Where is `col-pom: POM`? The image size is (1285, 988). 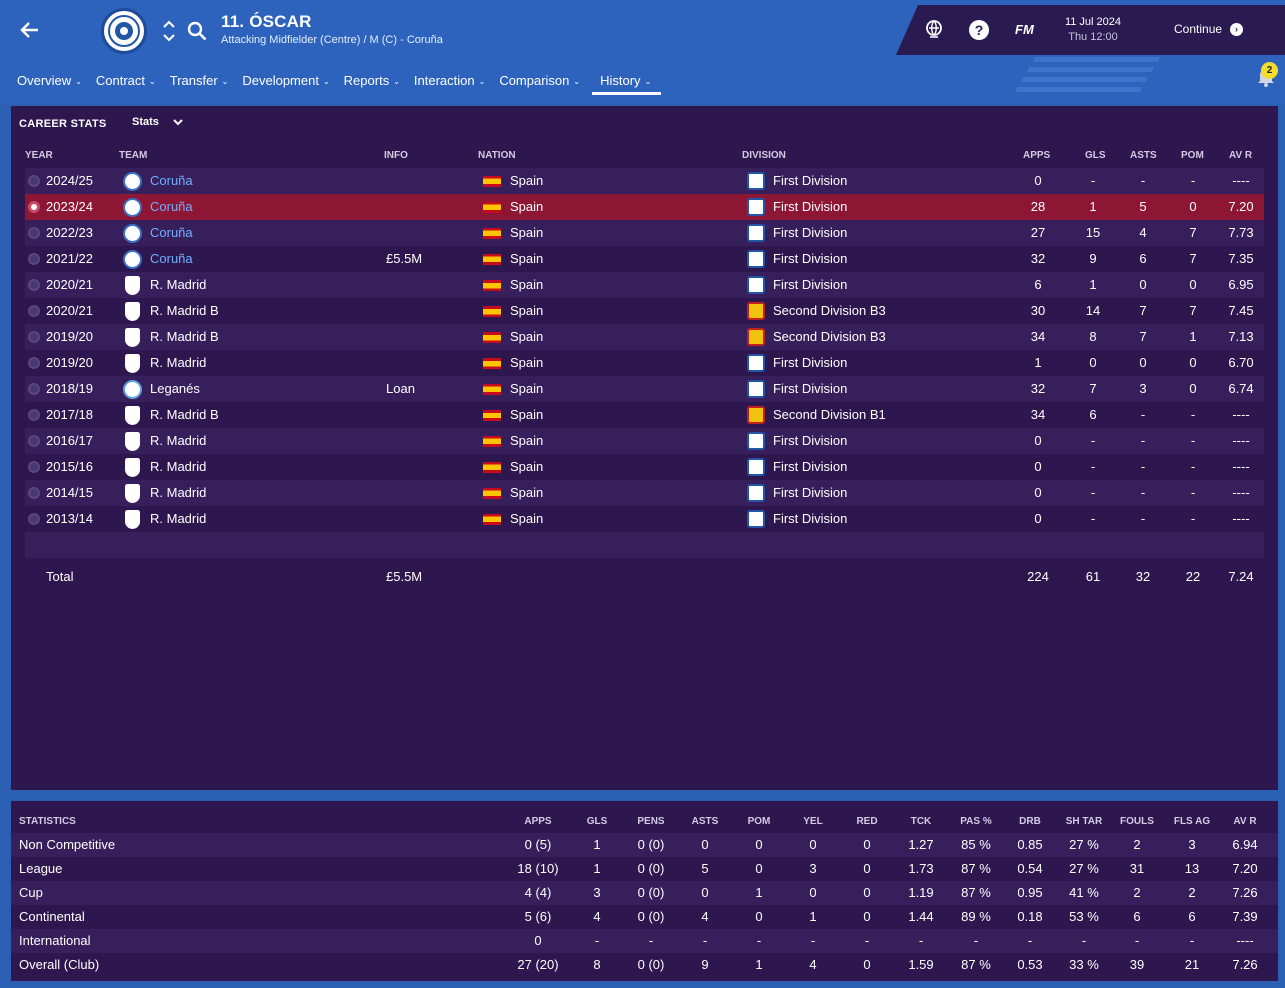
col-pom: POM is located at coordinates (1192, 155).